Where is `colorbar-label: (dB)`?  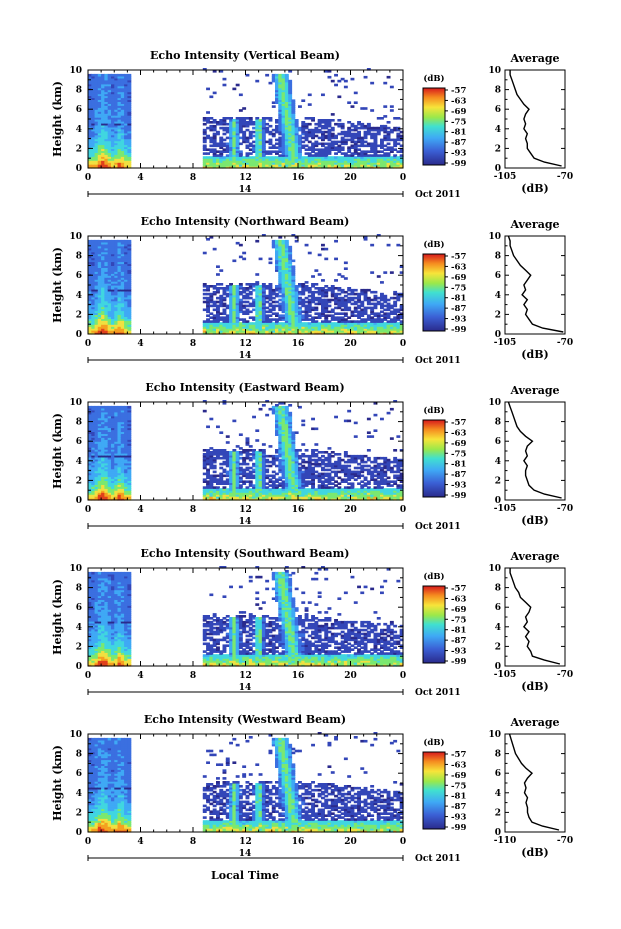 colorbar-label: (dB) is located at coordinates (433, 244).